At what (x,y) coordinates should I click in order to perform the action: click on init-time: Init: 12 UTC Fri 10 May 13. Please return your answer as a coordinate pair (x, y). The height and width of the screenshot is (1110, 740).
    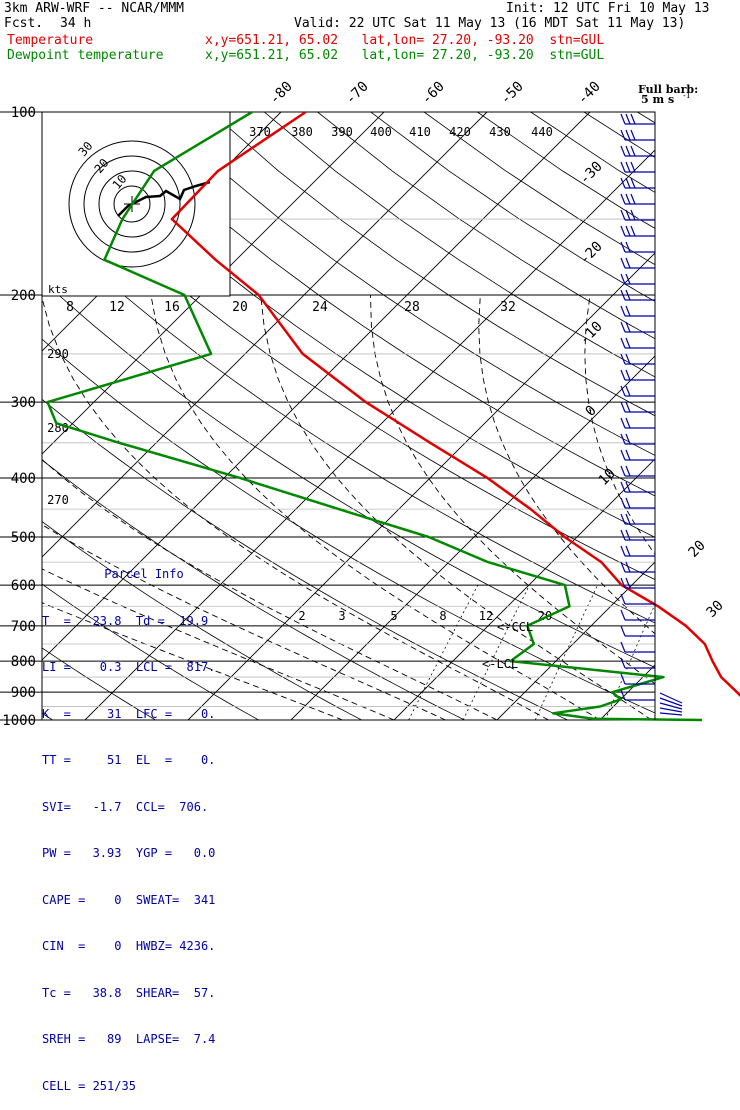
    Looking at the image, I should click on (608, 8).